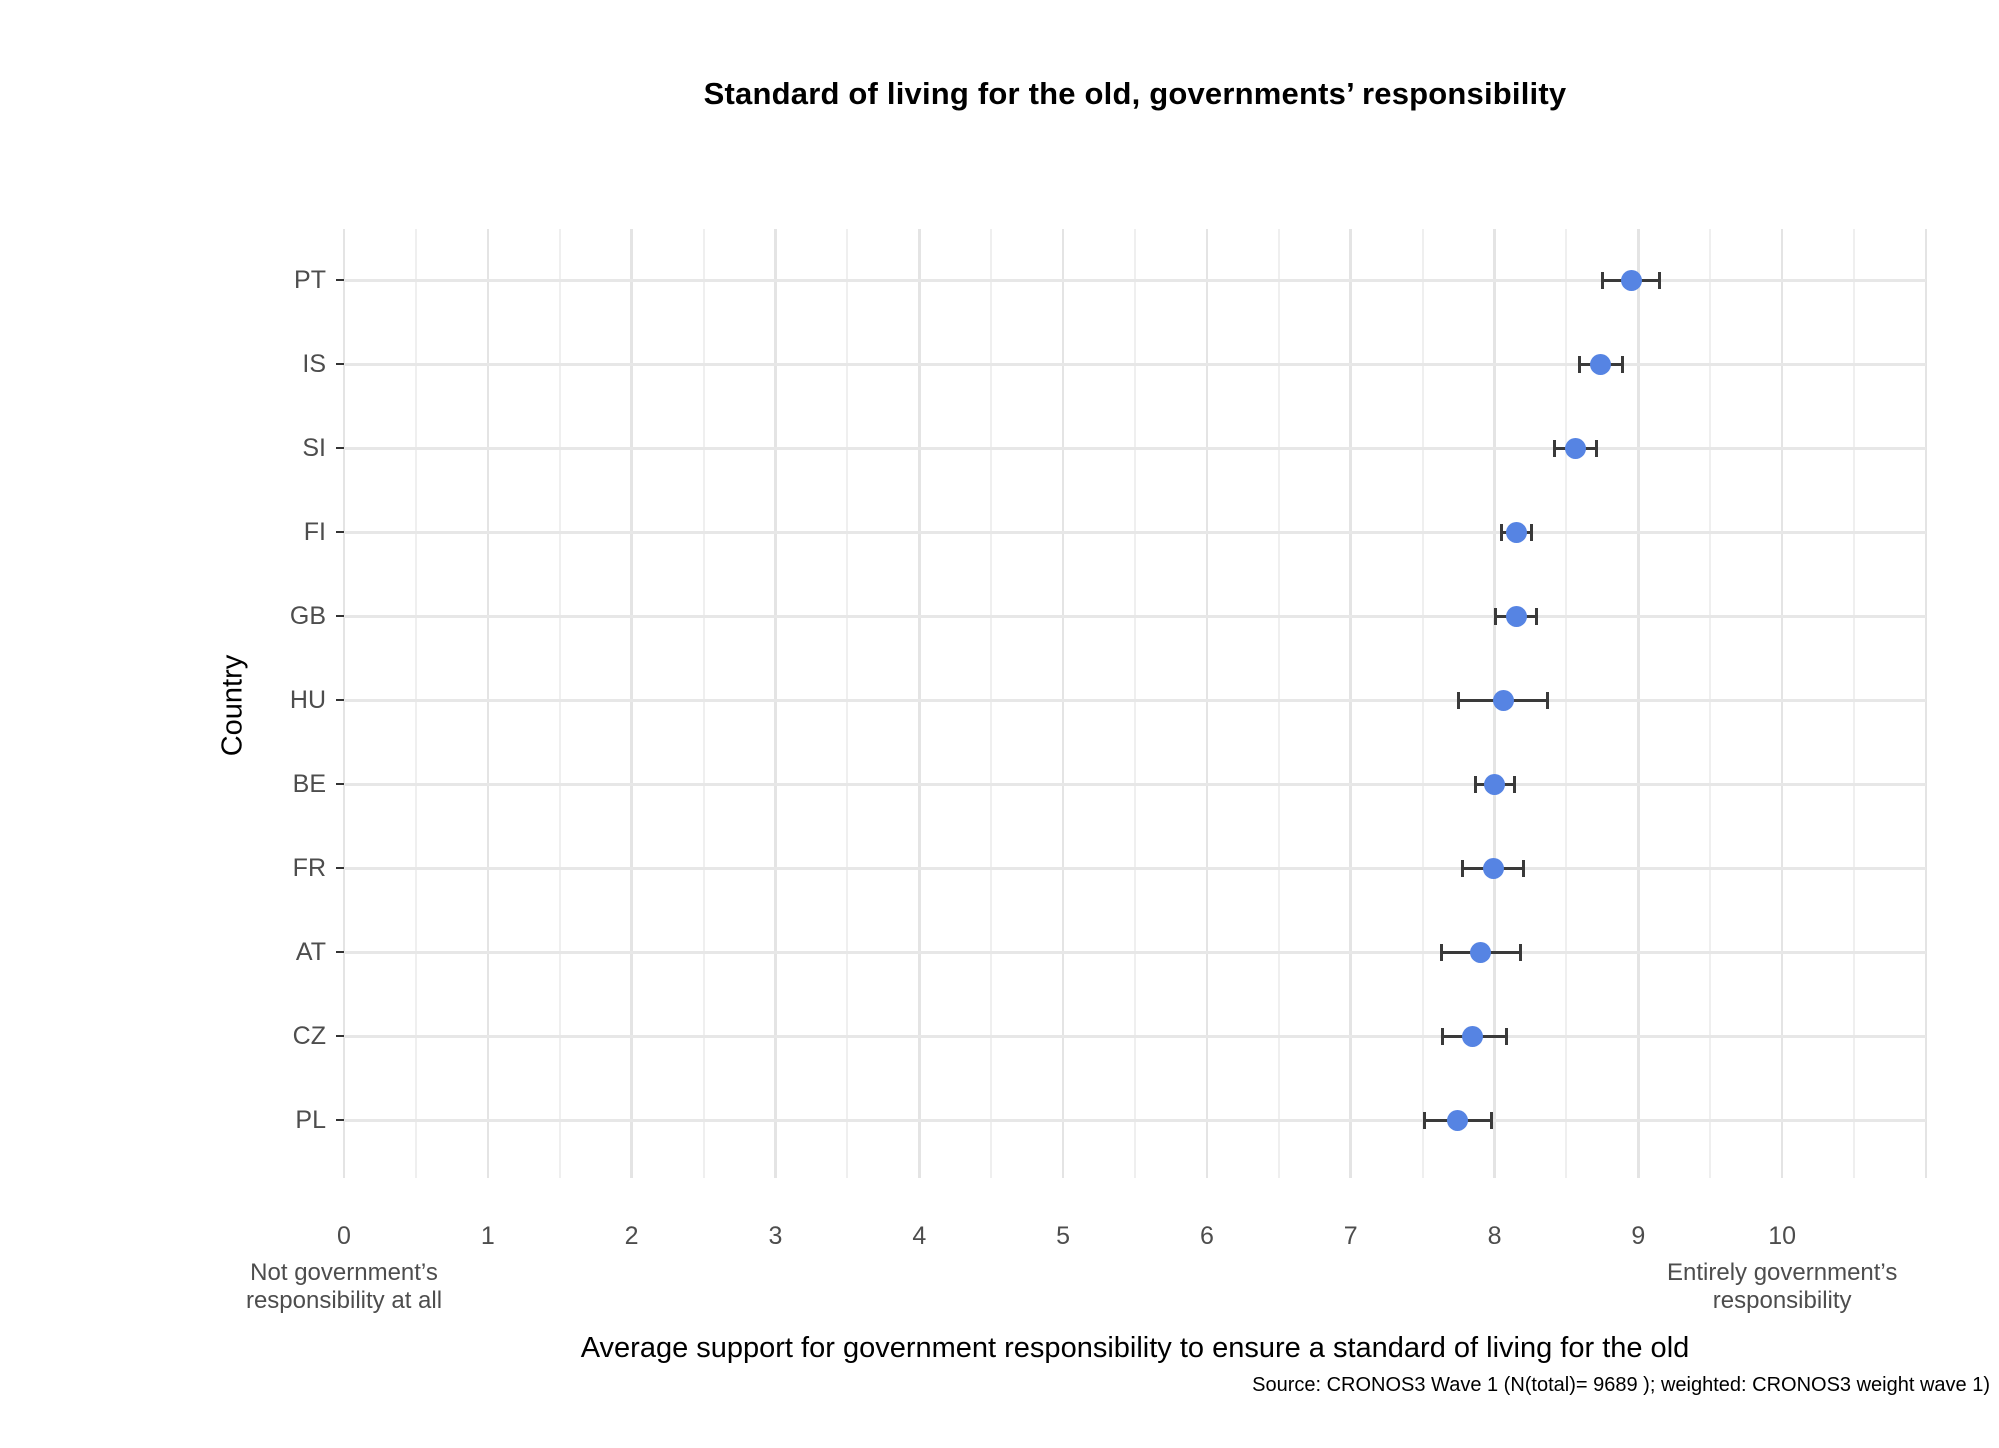  Describe the element at coordinates (1575, 448) in the screenshot. I see `data-point-SI` at that location.